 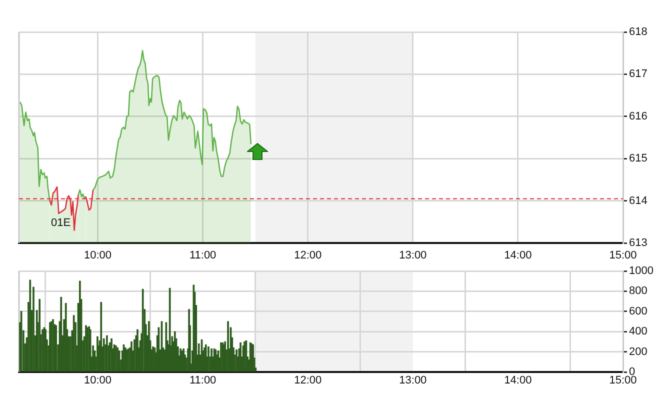 What do you see at coordinates (638, 32) in the screenshot?
I see `y-tick-label: 618` at bounding box center [638, 32].